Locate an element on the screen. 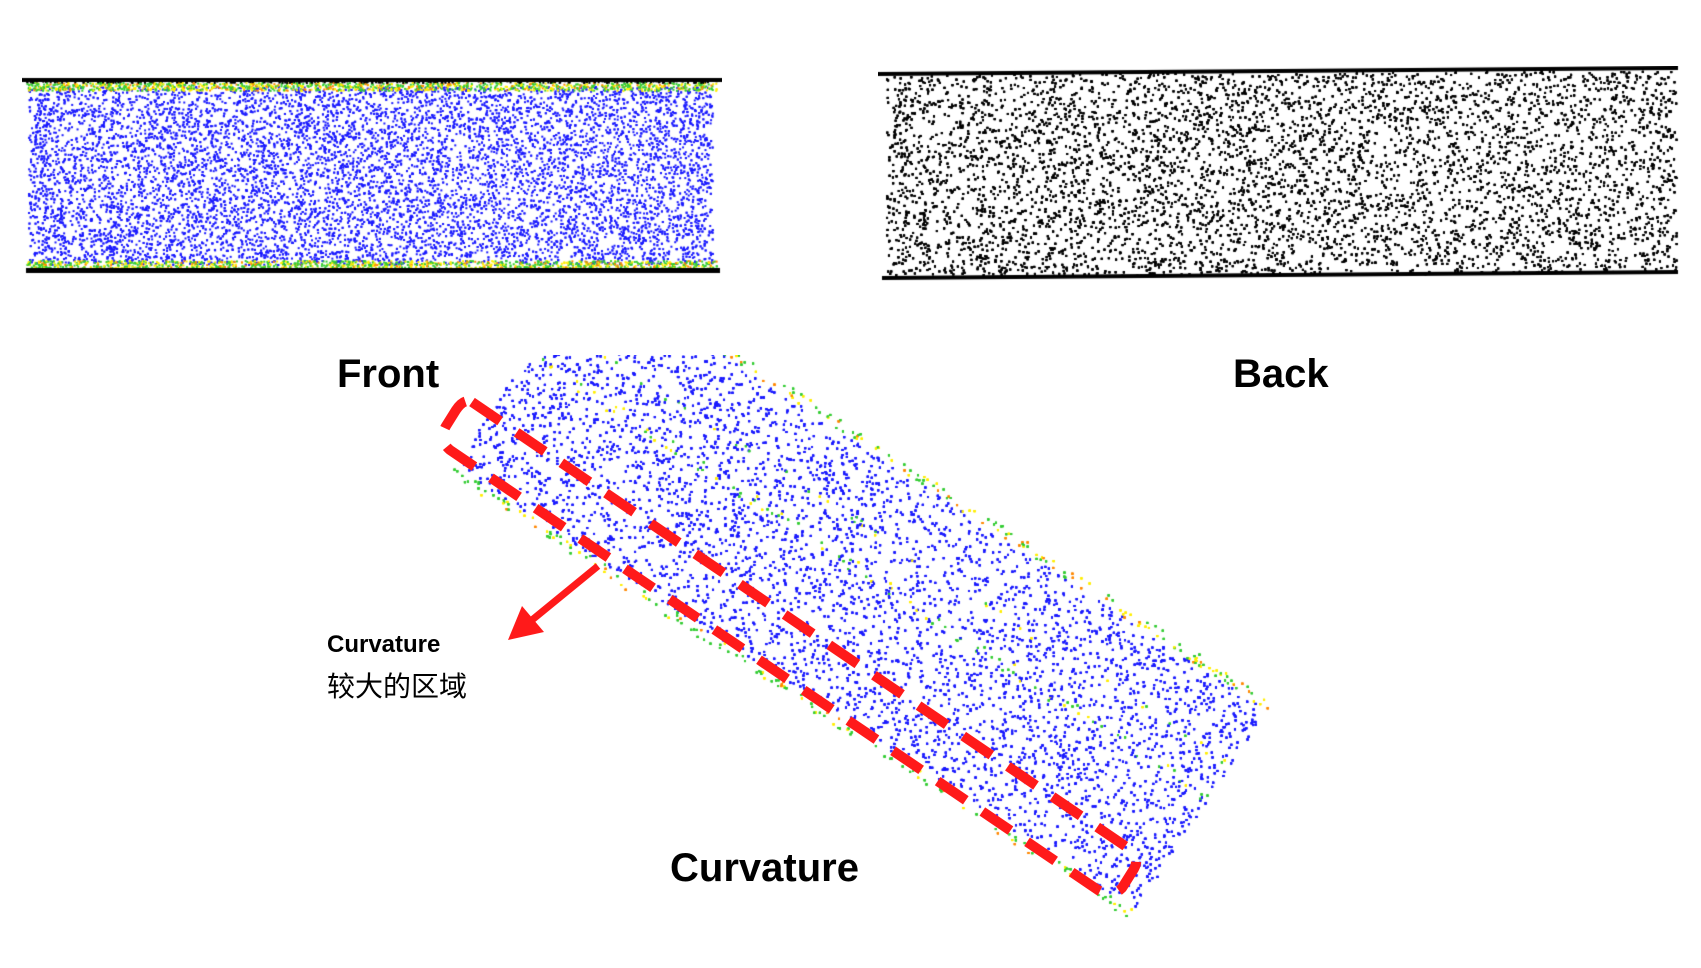  curvature-label: Curvature is located at coordinates (764, 868).